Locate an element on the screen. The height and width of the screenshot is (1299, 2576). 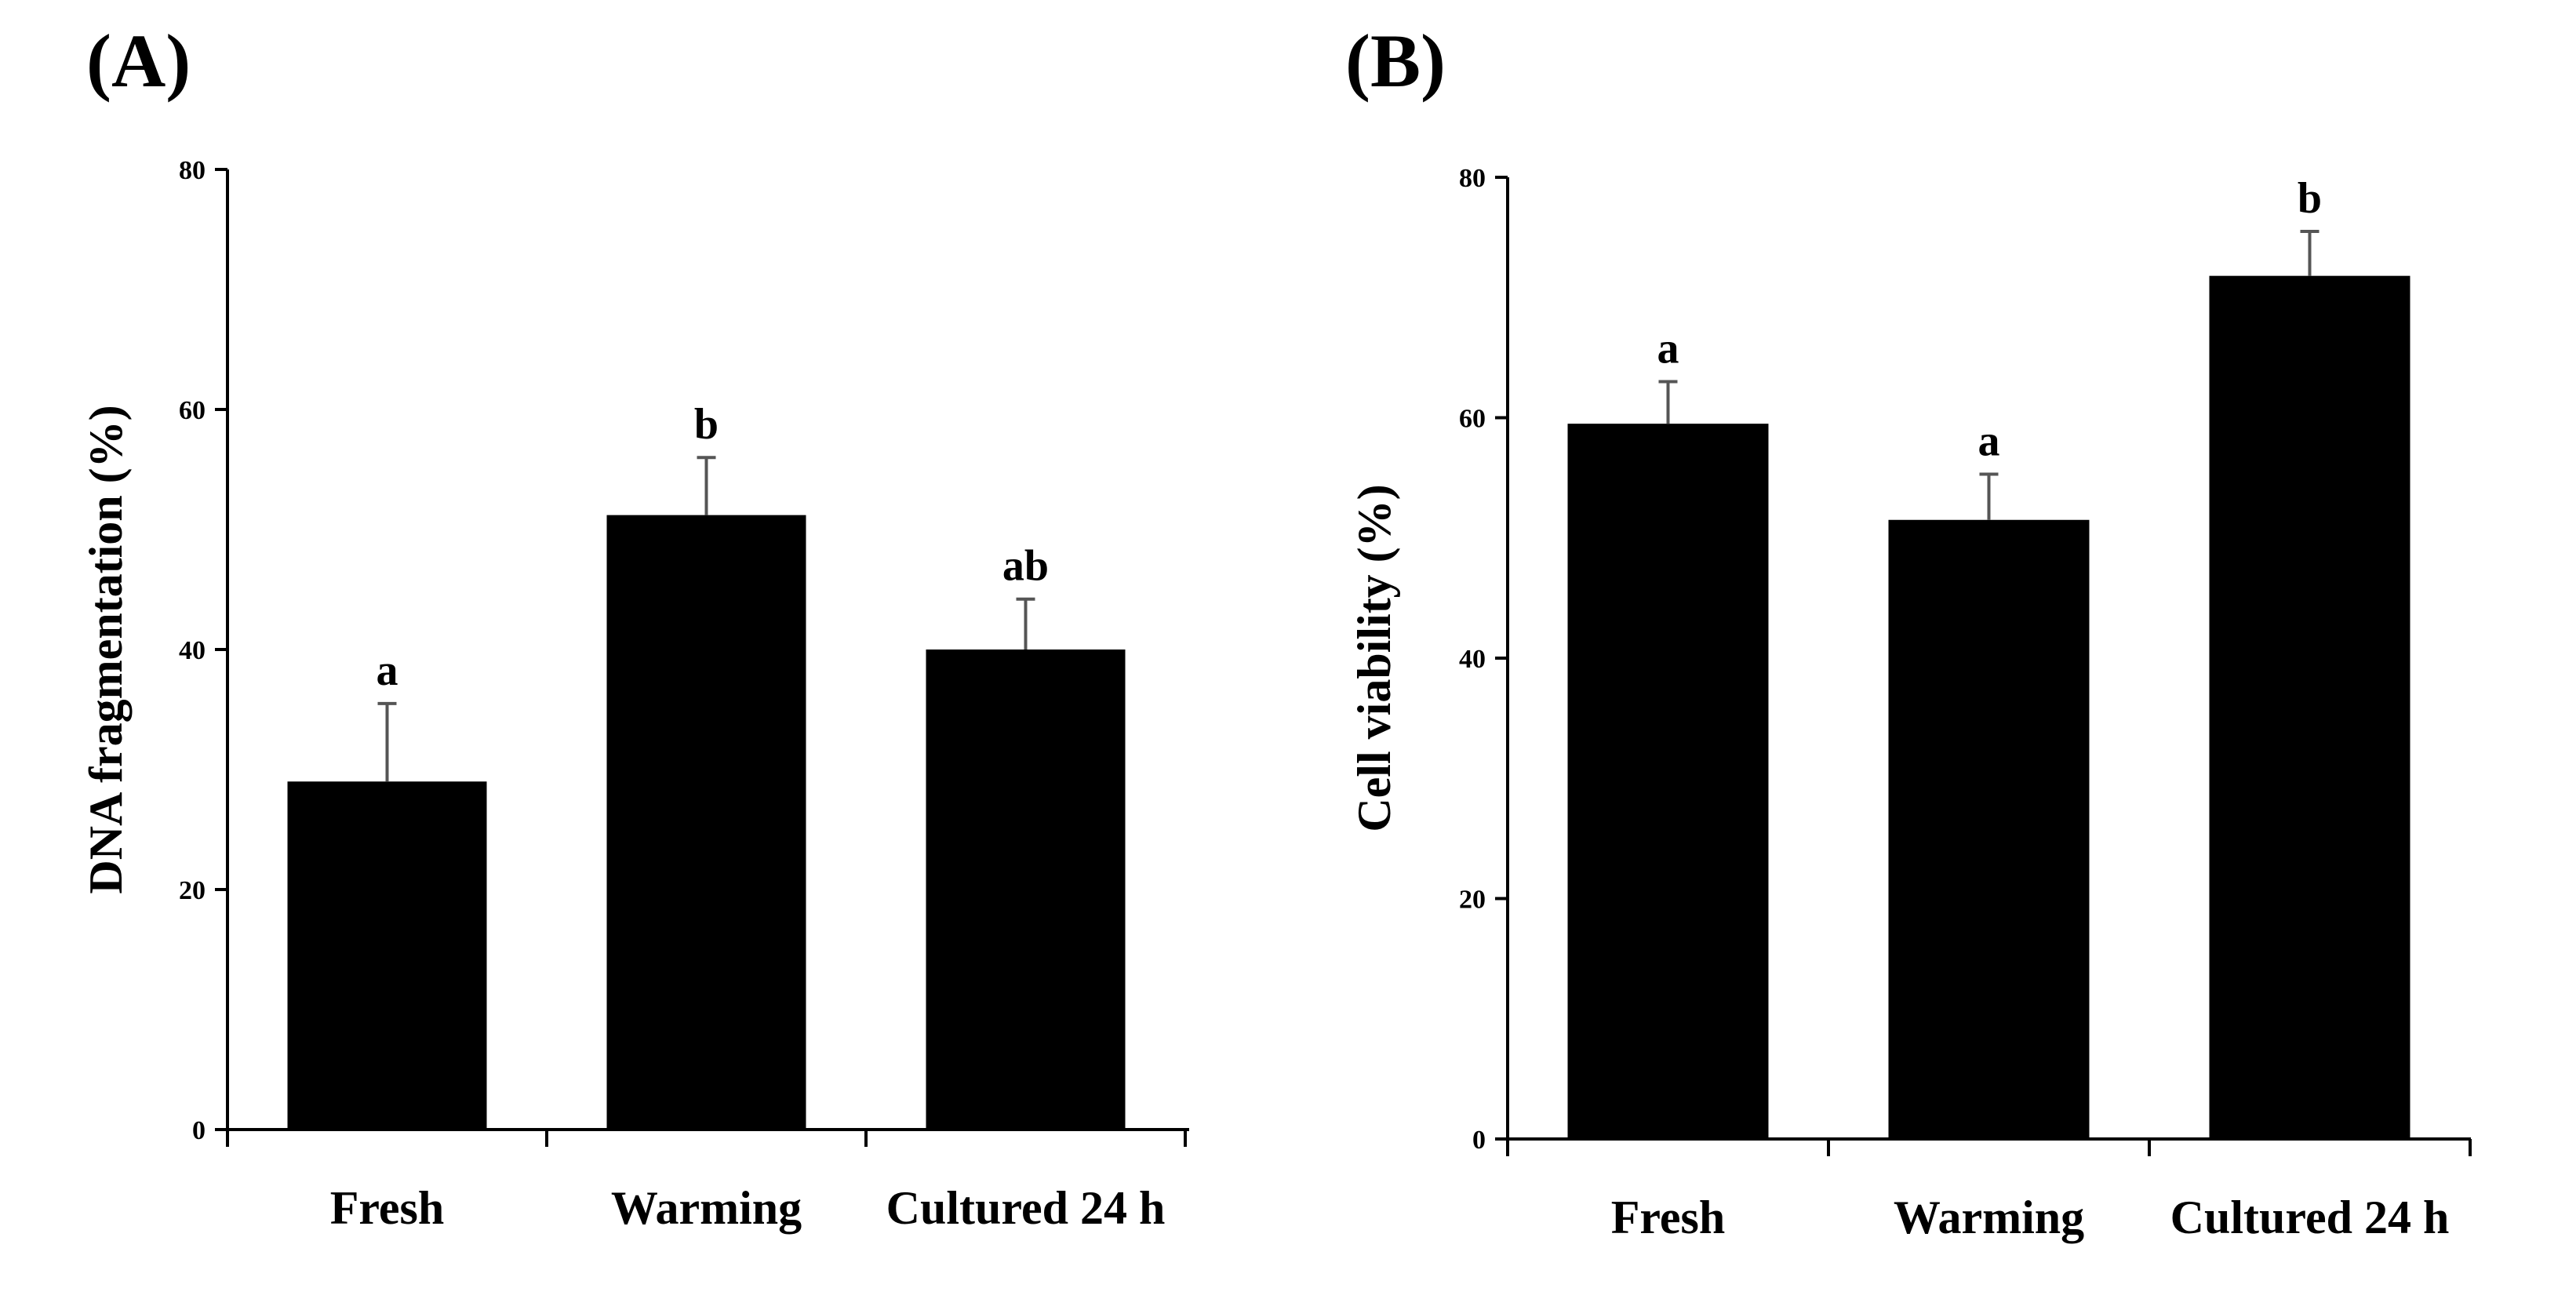
y-axis-label: DNA fragmentation (%) is located at coordinates (106, 649).